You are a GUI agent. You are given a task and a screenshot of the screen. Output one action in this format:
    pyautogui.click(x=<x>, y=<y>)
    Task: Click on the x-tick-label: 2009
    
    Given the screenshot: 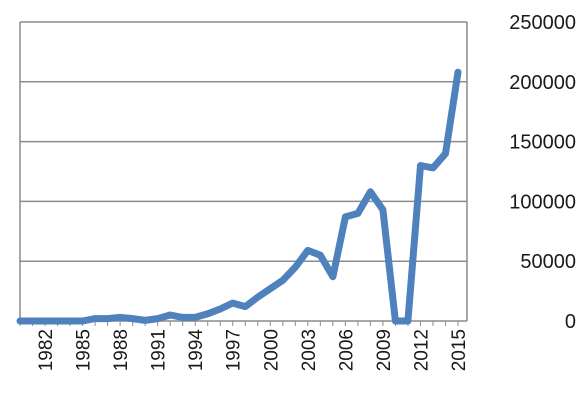 What is the action you would take?
    pyautogui.click(x=384, y=350)
    